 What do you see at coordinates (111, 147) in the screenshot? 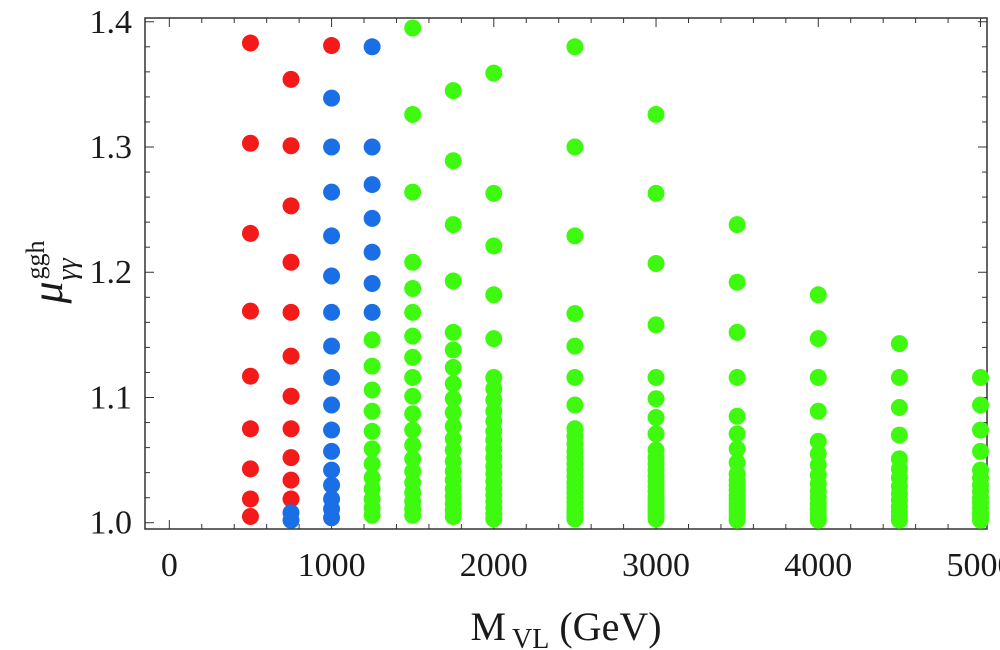
I see `y-tick-label: 1.3` at bounding box center [111, 147].